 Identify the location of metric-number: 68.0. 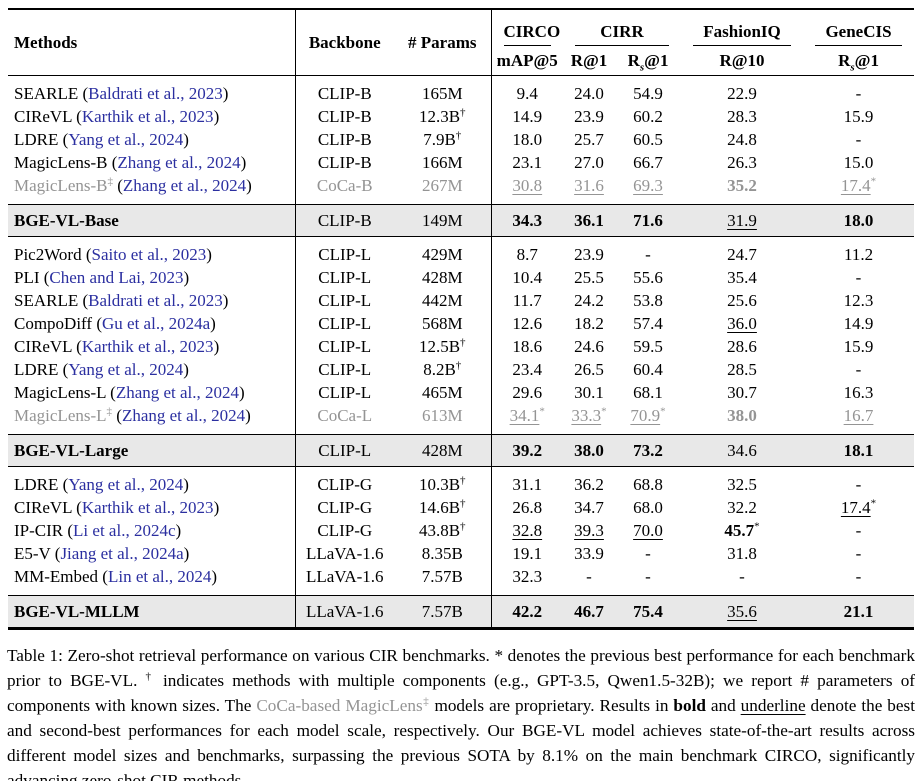
(648, 507).